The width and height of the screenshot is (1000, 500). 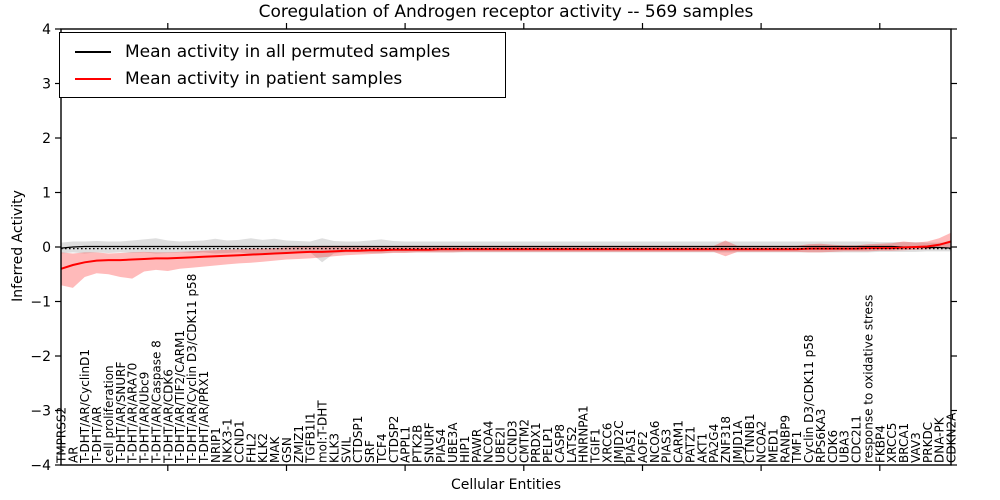 What do you see at coordinates (833, 446) in the screenshot?
I see `x-category-label: CDK6` at bounding box center [833, 446].